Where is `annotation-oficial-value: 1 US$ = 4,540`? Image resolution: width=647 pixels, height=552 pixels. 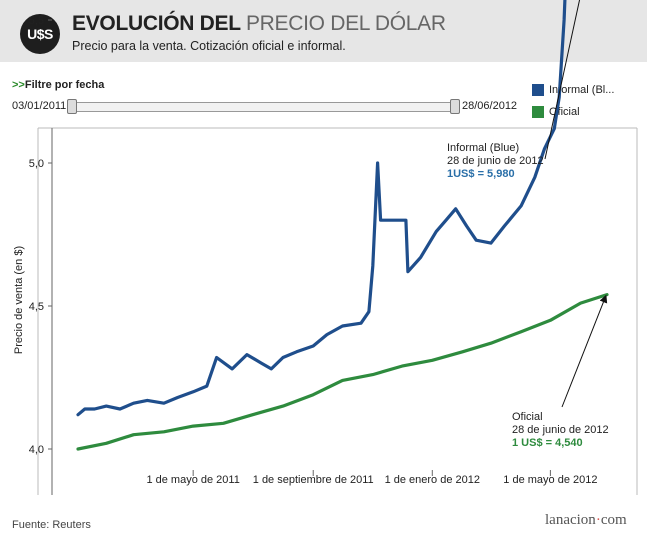 annotation-oficial-value: 1 US$ = 4,540 is located at coordinates (547, 443).